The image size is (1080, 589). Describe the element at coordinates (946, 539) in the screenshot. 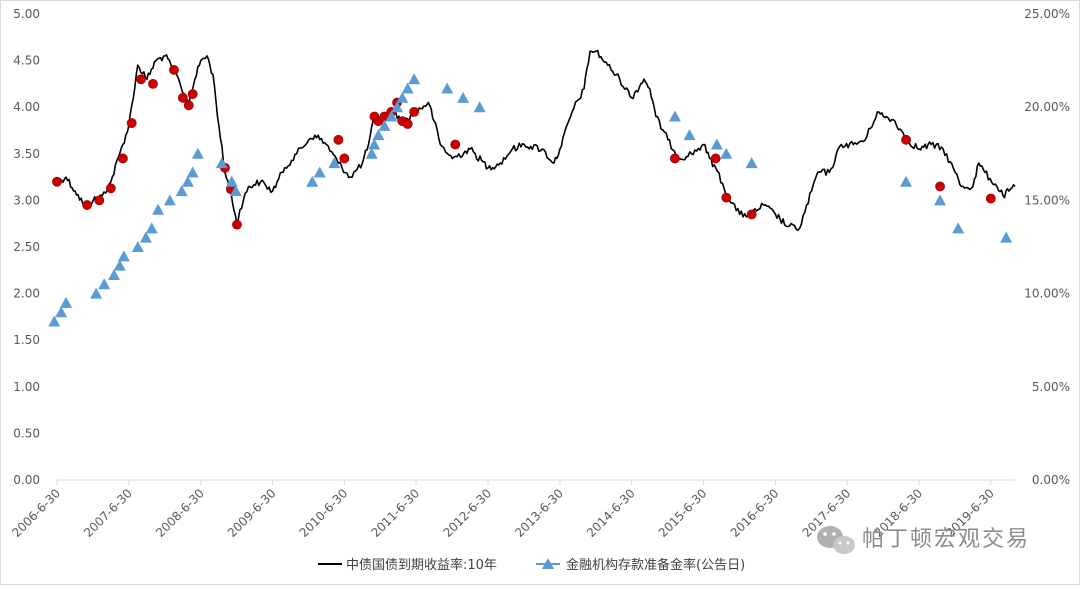

I see `watermark-text: 帕丁顿宏观交易` at that location.